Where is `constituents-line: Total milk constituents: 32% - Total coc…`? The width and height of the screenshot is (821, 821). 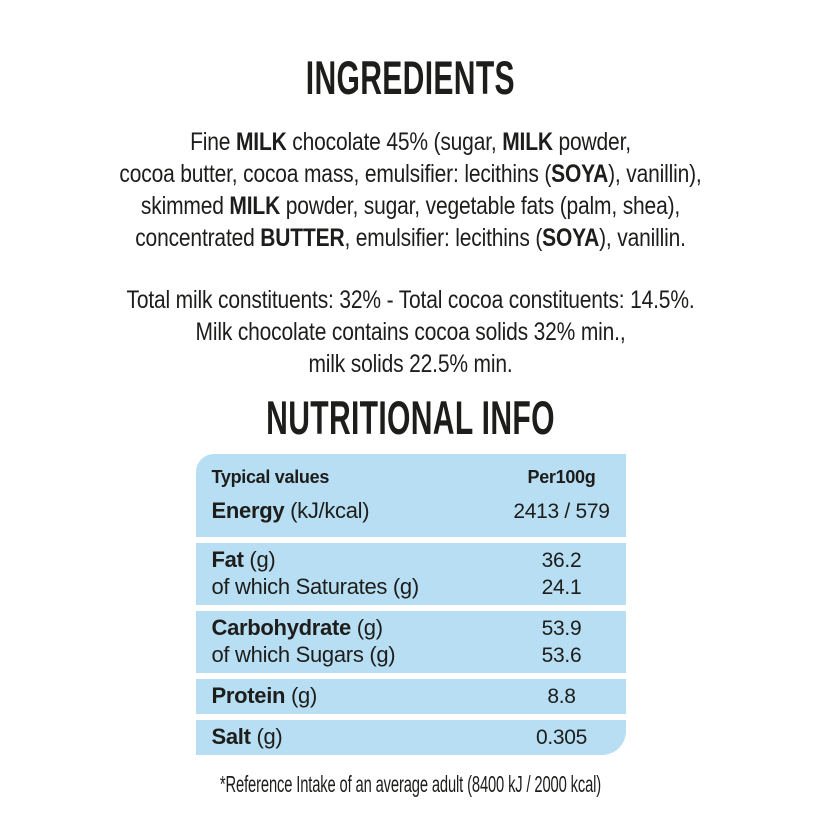 constituents-line: Total milk constituents: 32% - Total coc… is located at coordinates (410, 300).